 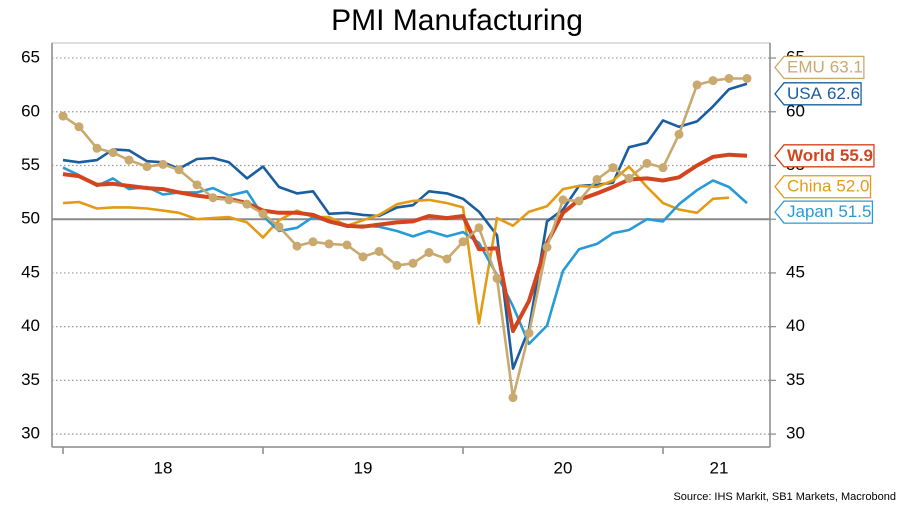 I want to click on series-name: USA, so click(x=805, y=93).